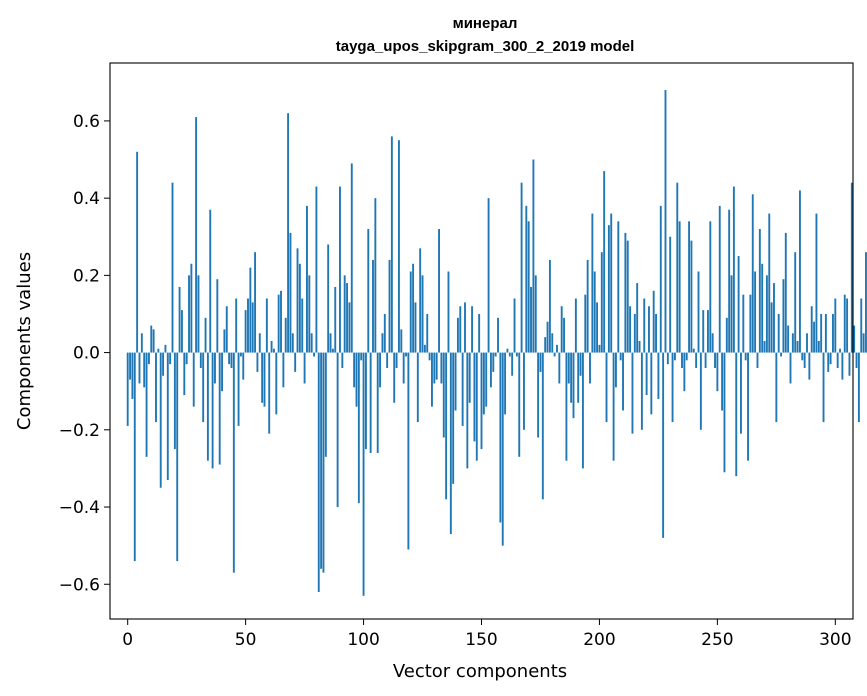 The width and height of the screenshot is (867, 696). Describe the element at coordinates (480, 671) in the screenshot. I see `x-axis-label: Vector components` at that location.